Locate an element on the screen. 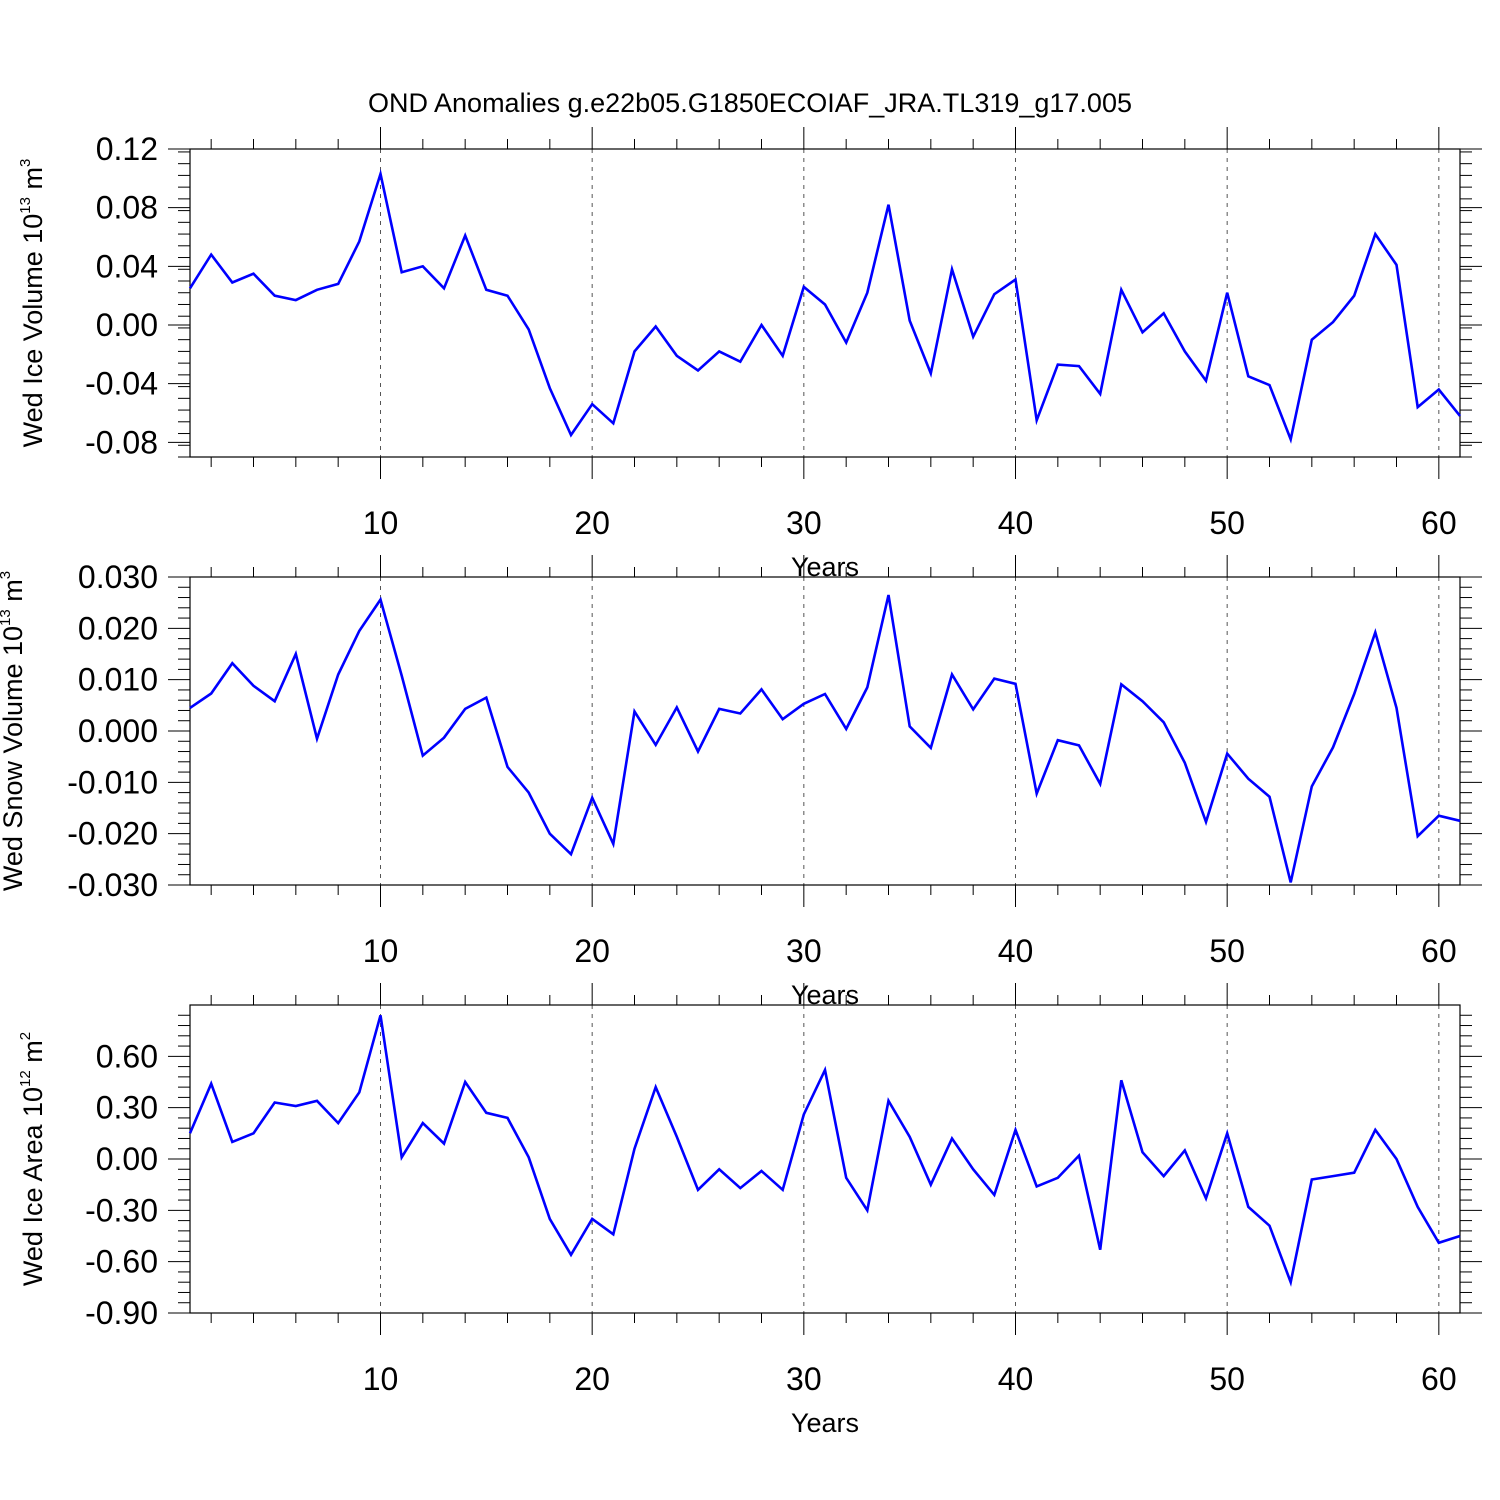 The image size is (1500, 1500). y-tick-label: 0.30 is located at coordinates (127, 1108).